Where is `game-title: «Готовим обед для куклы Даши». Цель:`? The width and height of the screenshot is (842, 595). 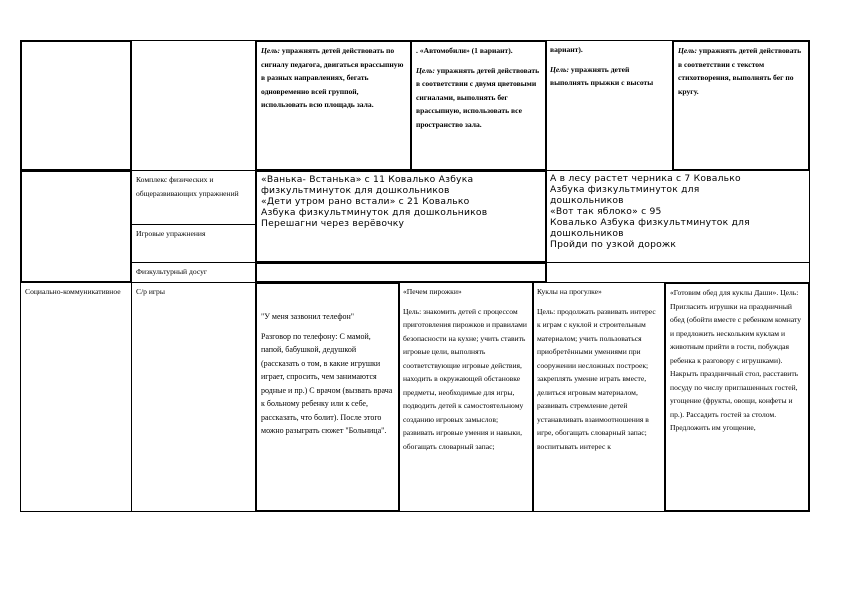
game-title: «Готовим обед для куклы Даши». Цель: is located at coordinates (734, 292).